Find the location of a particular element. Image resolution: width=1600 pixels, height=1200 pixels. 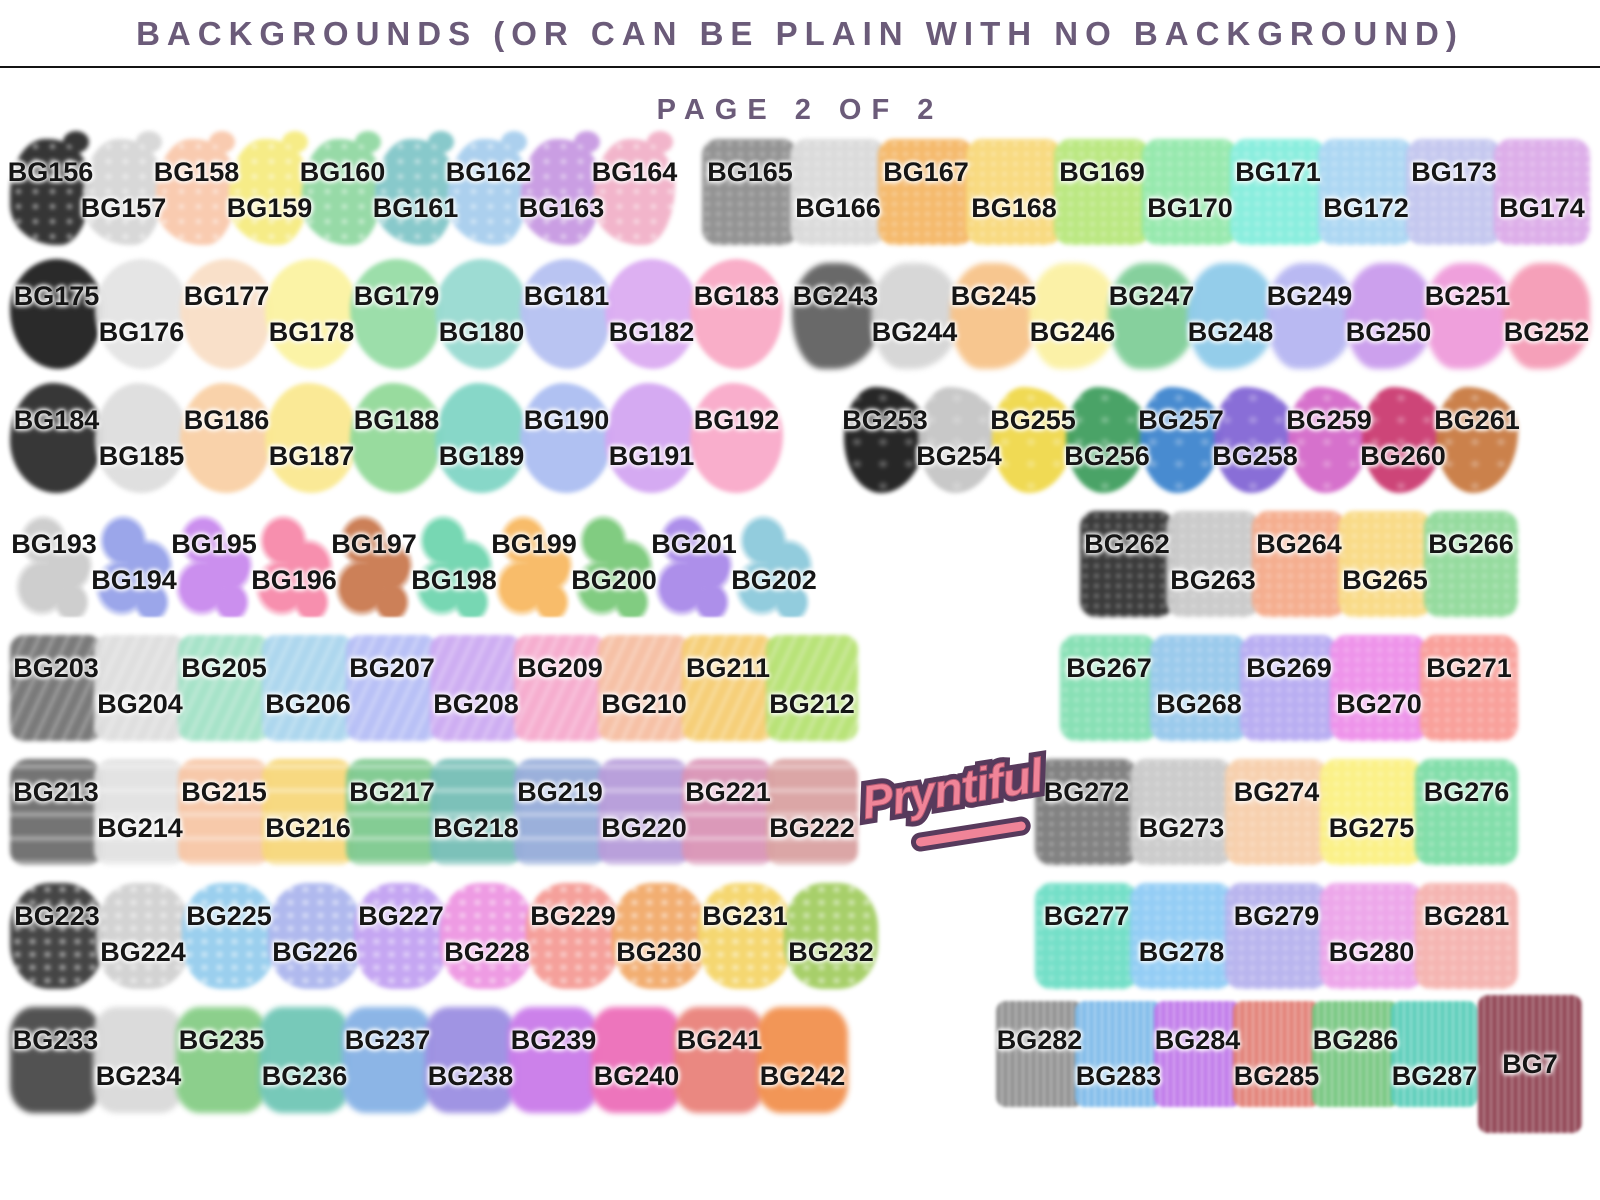

swatch-label: BG156 is located at coordinates (50, 172).